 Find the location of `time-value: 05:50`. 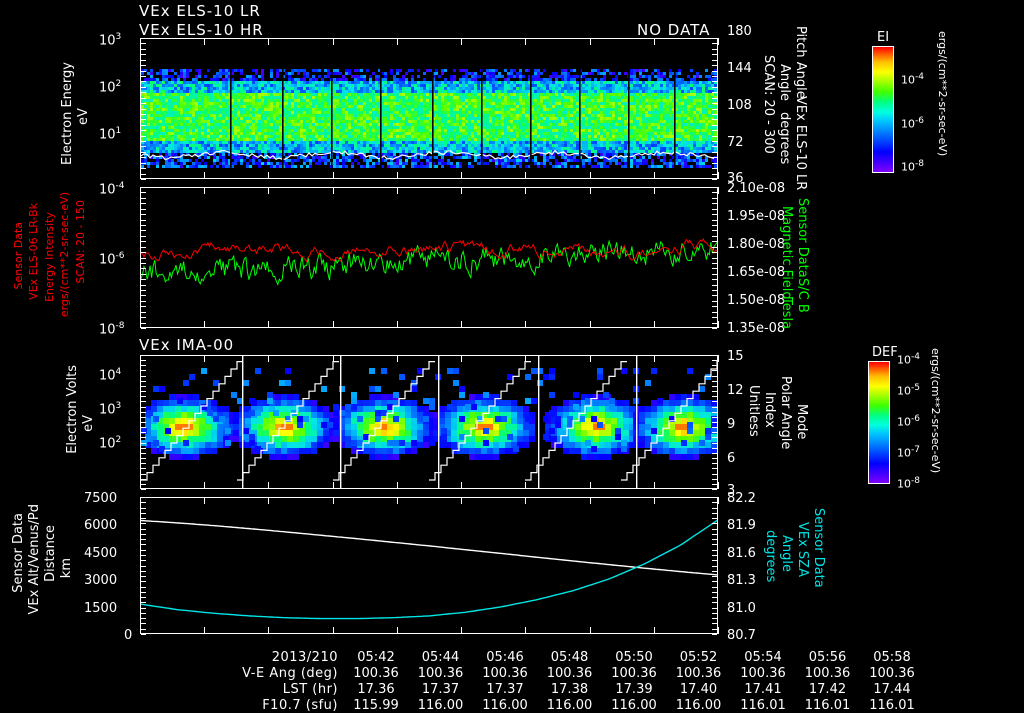

time-value: 05:50 is located at coordinates (634, 657).